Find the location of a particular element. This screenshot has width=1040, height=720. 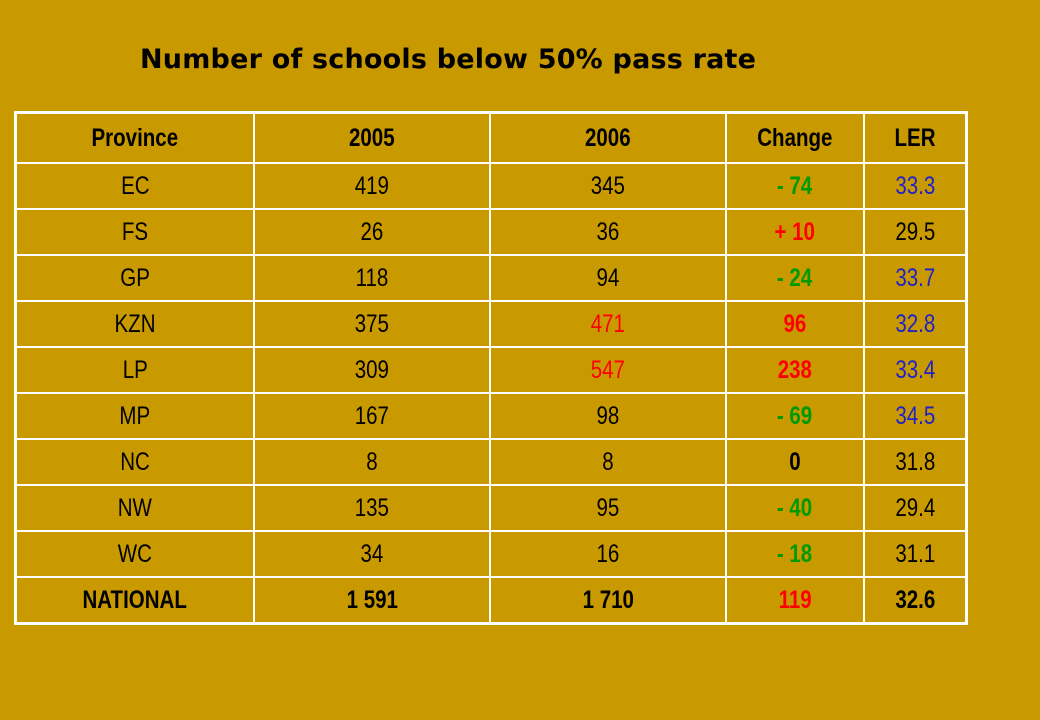

cell-province: NW is located at coordinates (134, 508).